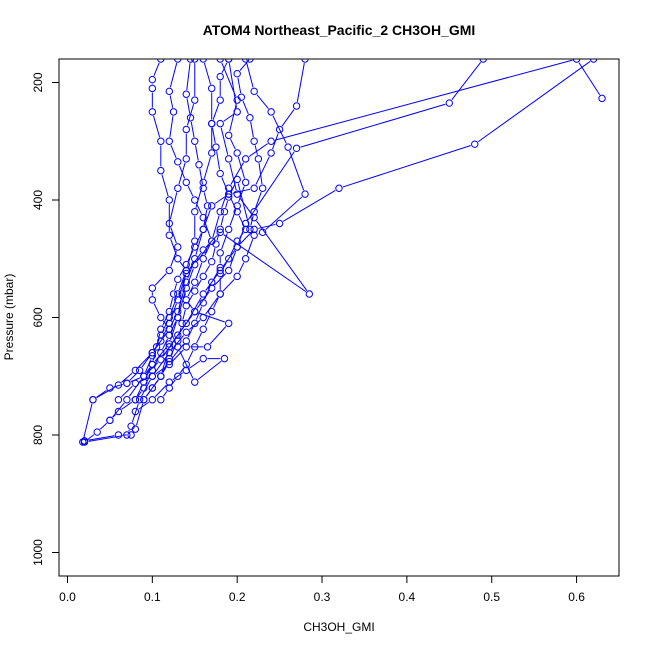  I want to click on x-tick-label: 0.2, so click(237, 597).